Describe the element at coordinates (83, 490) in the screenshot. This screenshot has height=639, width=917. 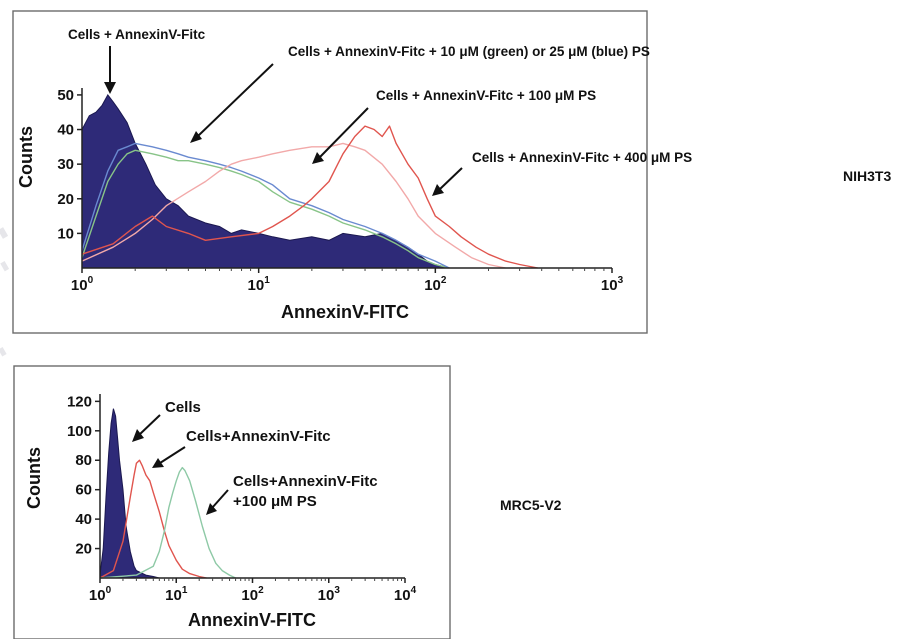
I see `y-tick-label: 60` at that location.